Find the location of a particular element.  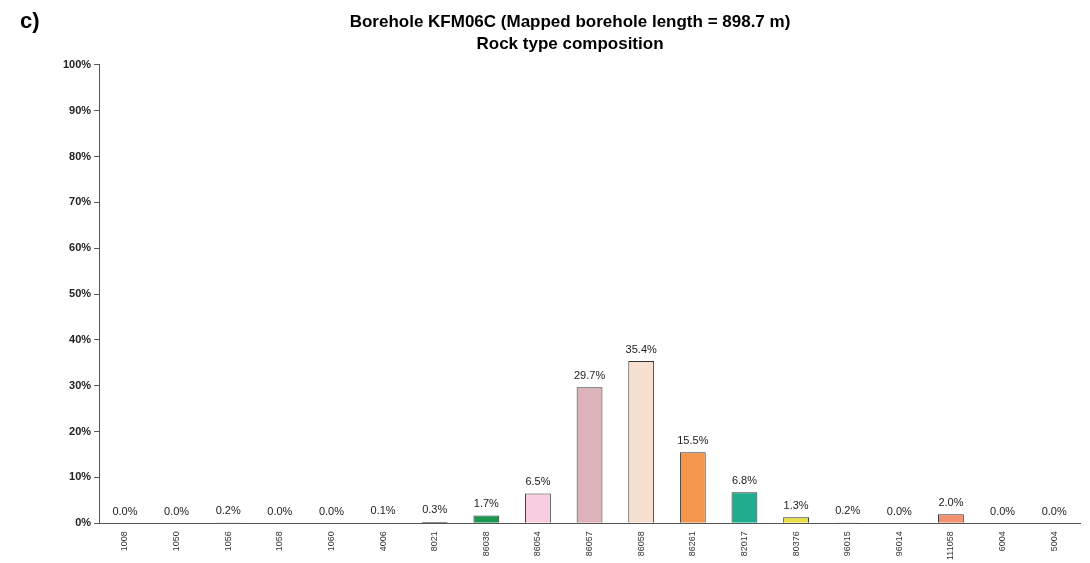

data-label: 6.5% is located at coordinates (538, 481).